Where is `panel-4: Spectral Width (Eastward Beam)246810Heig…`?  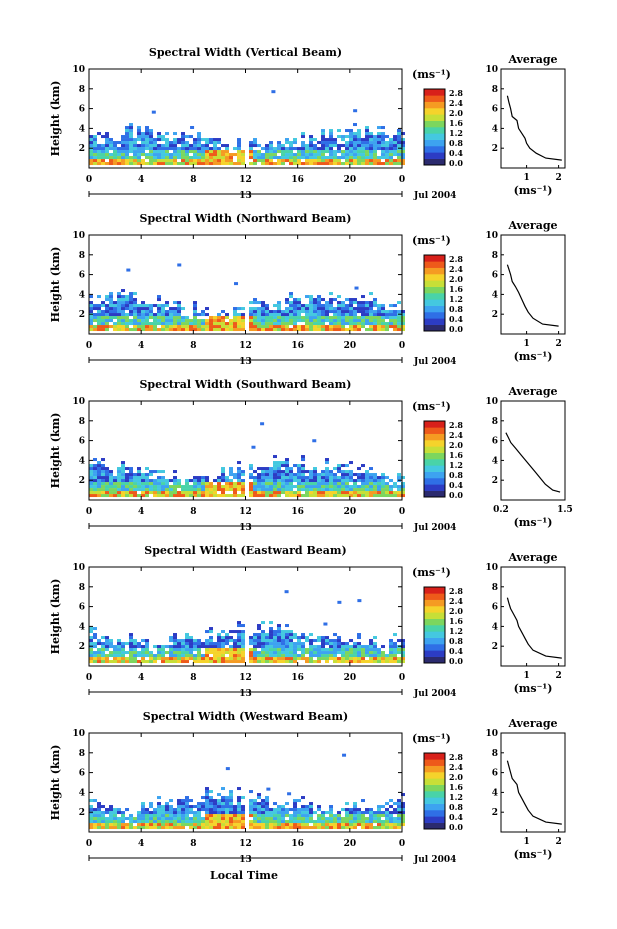 panel-4: Spectral Width (Eastward Beam)246810Heig… is located at coordinates (307, 621).